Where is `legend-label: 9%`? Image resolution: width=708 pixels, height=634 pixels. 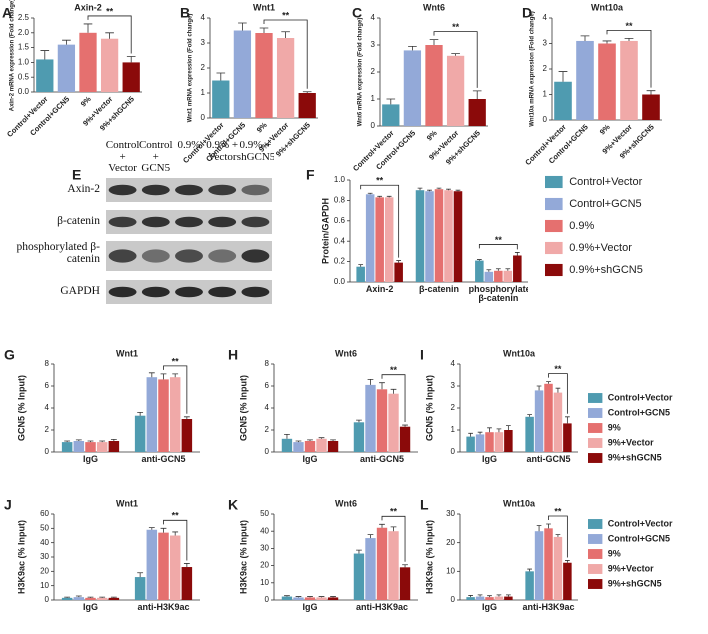 legend-label: 9% is located at coordinates (614, 553).